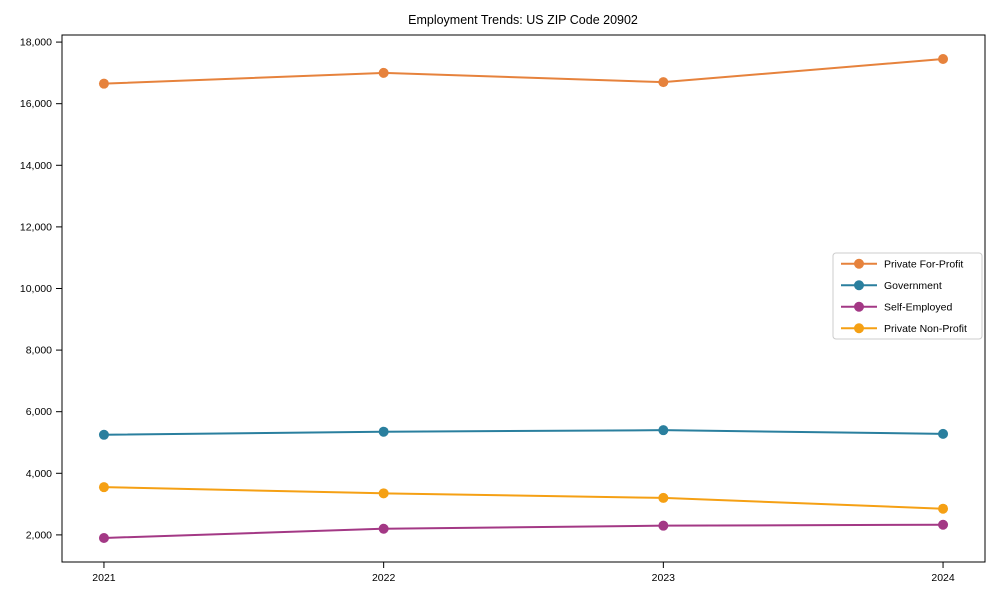 The image size is (1000, 600). What do you see at coordinates (36, 104) in the screenshot?
I see `y-axis-tick-label: 16,000` at bounding box center [36, 104].